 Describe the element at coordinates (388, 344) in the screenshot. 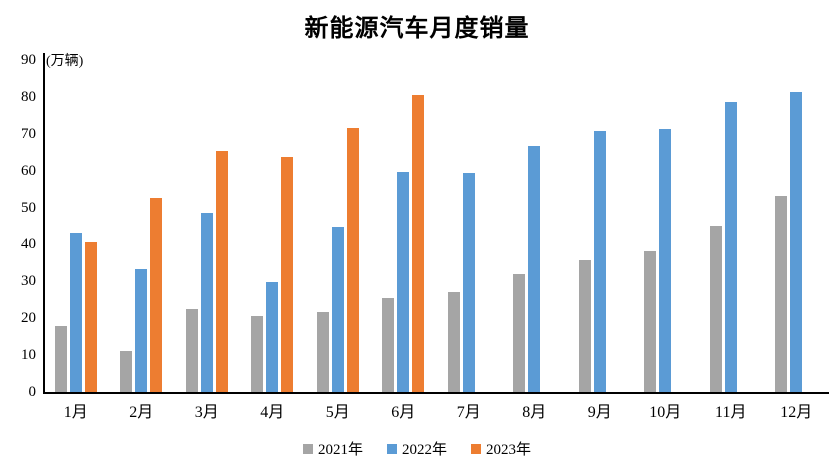

I see `bar-2021年-6月` at that location.